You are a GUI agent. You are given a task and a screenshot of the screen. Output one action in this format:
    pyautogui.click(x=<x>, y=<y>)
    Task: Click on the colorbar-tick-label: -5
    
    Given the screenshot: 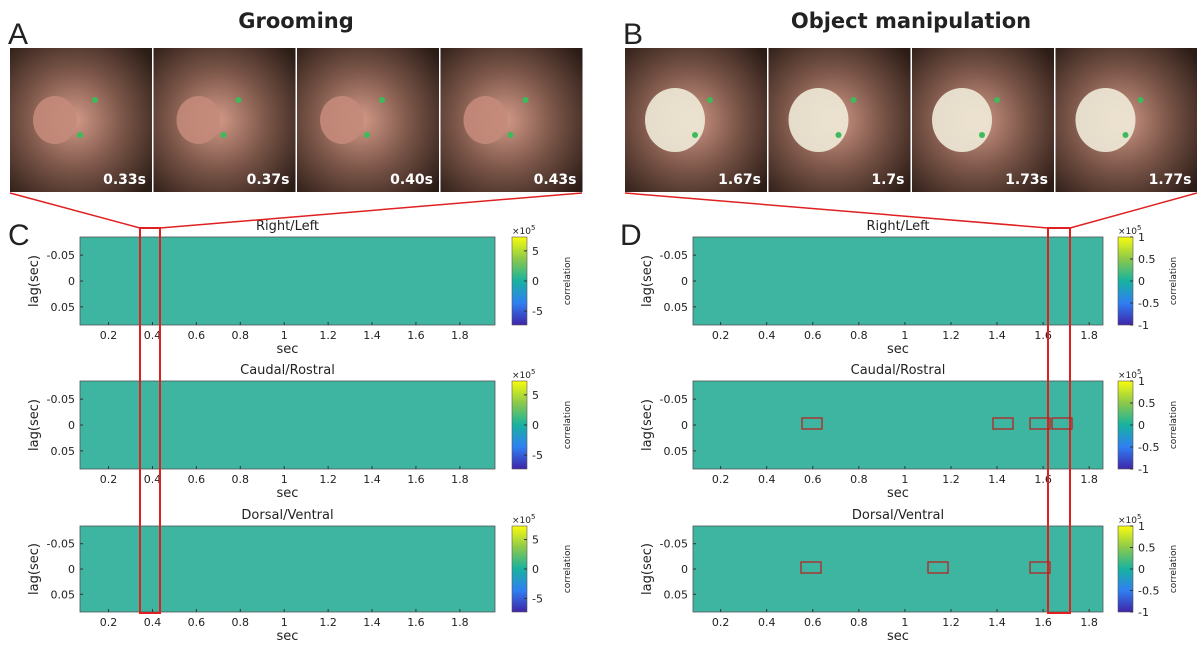 What is the action you would take?
    pyautogui.click(x=537, y=311)
    